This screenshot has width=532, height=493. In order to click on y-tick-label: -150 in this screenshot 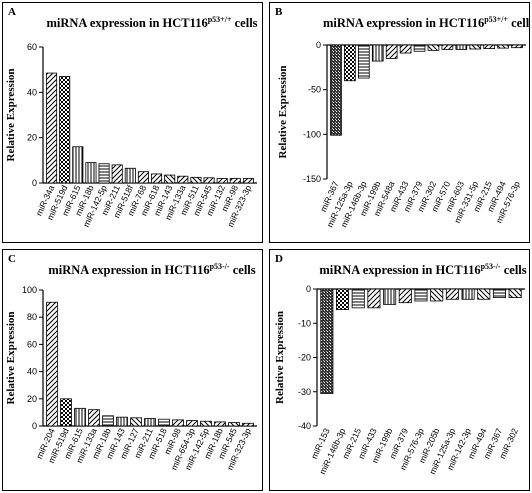, I will do `click(312, 179)`.